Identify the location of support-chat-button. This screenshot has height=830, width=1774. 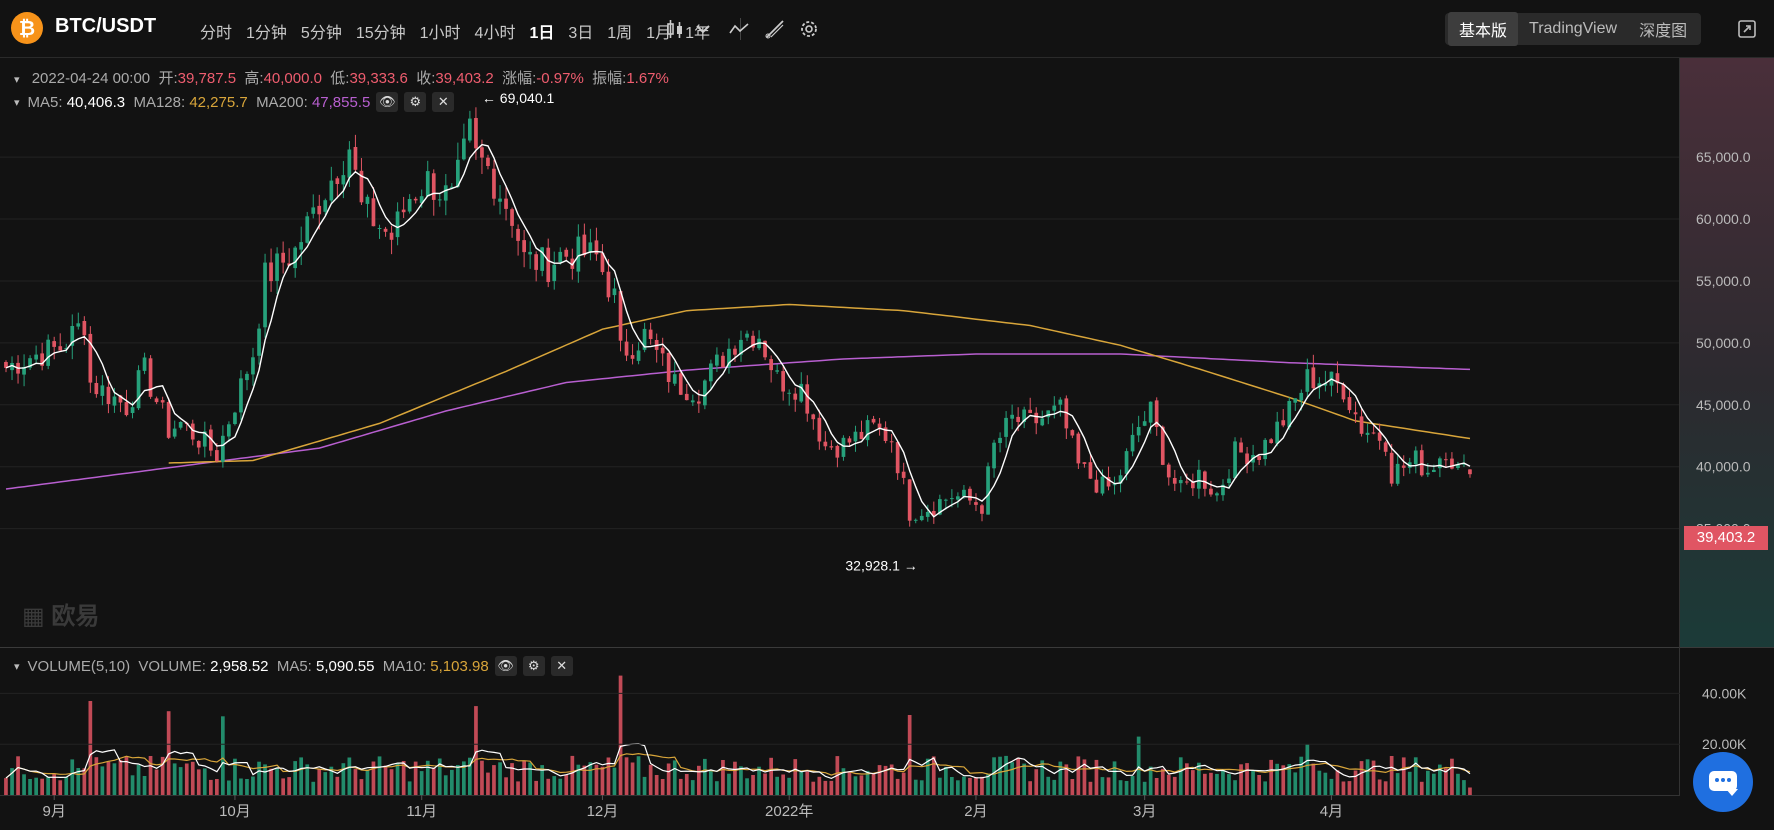
(1723, 782).